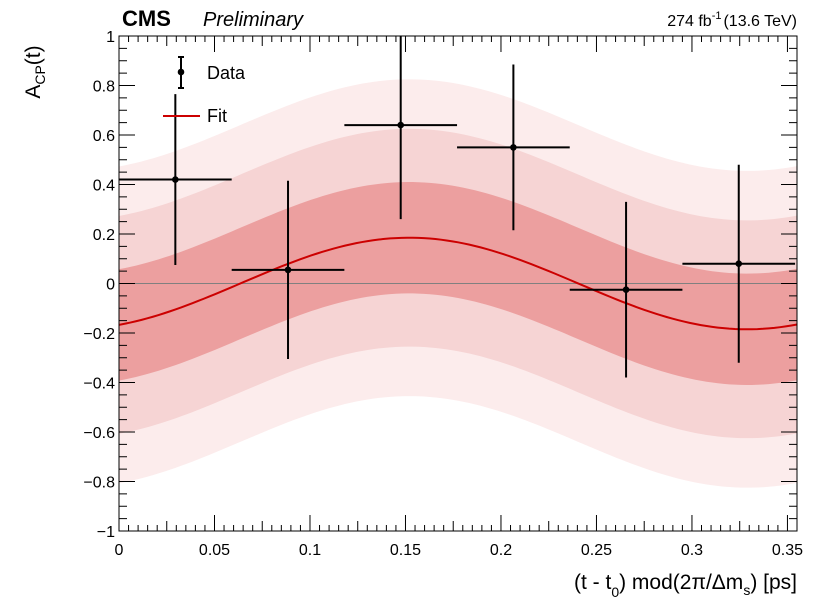  I want to click on x-tick-label: 0.25, so click(596, 550).